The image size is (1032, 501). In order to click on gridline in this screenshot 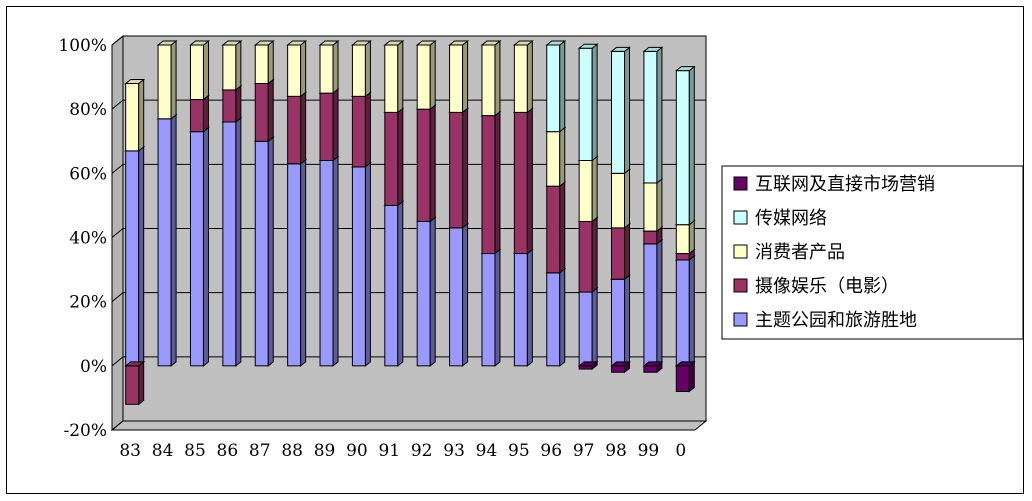, I will do `click(408, 297)`.